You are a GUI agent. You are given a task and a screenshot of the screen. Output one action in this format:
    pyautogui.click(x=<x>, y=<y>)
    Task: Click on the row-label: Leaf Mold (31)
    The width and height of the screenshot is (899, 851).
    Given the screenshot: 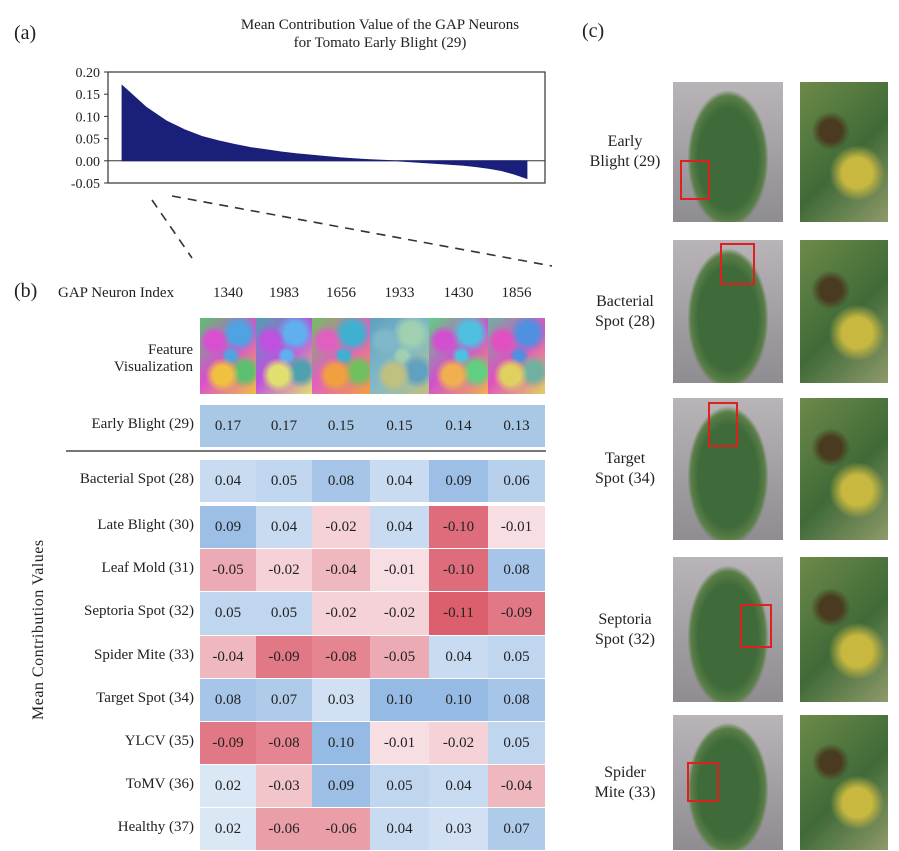 What is the action you would take?
    pyautogui.click(x=147, y=568)
    